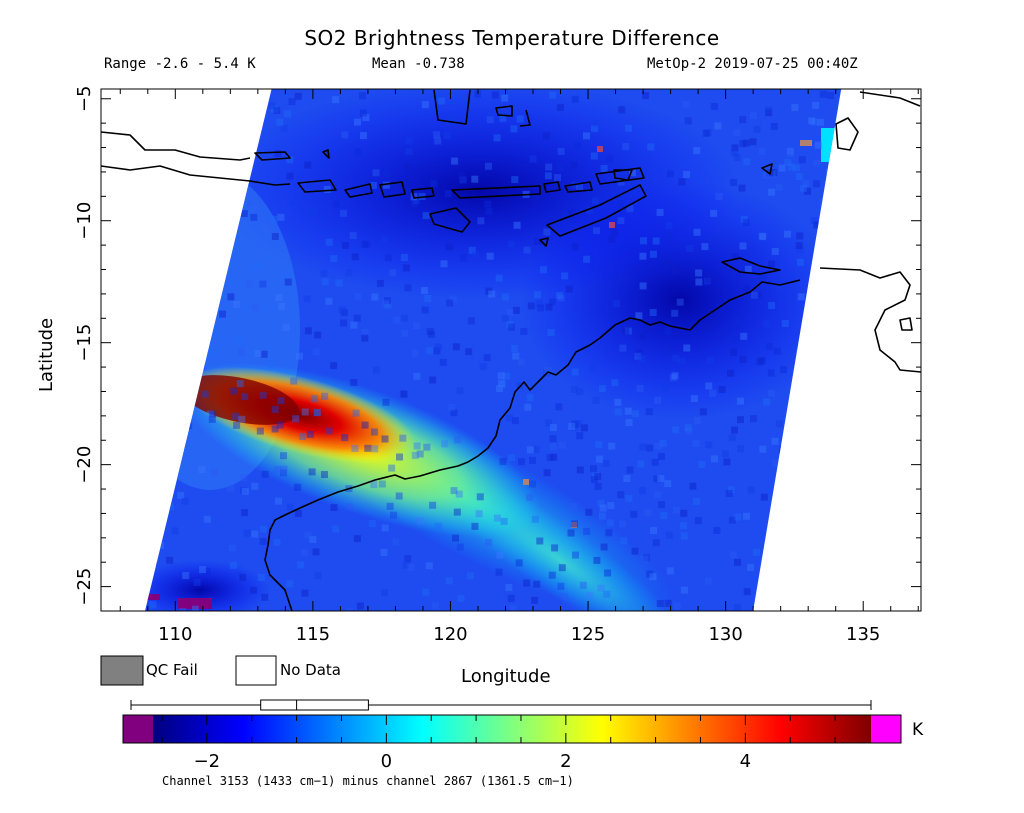  Describe the element at coordinates (172, 670) in the screenshot. I see `qc-fail-label: QC Fail` at that location.